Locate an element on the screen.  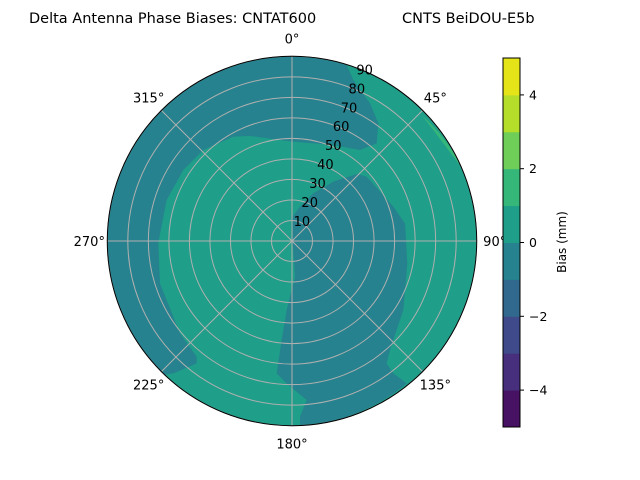
colorbar-label: Bias (mm) is located at coordinates (562, 242).